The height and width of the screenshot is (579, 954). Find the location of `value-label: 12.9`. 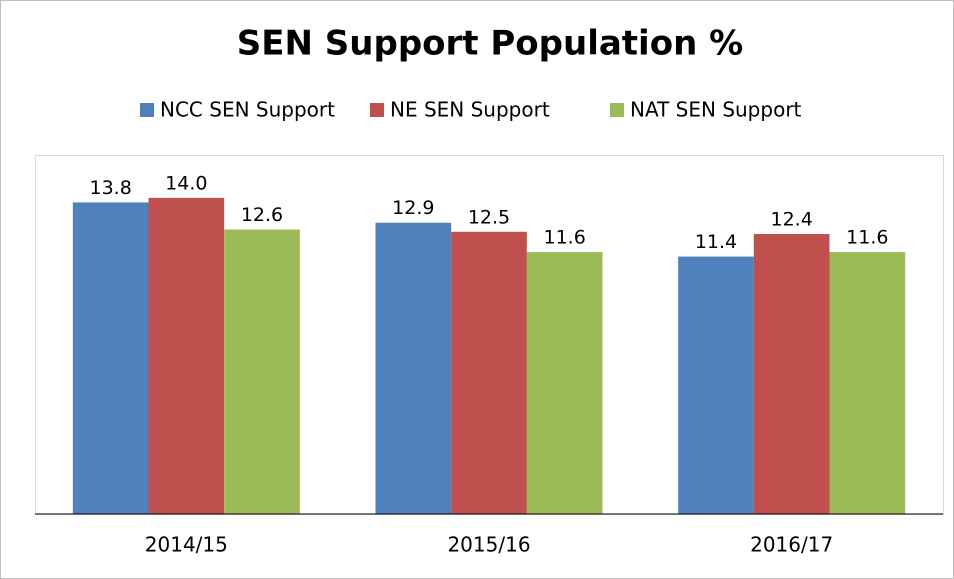

value-label: 12.9 is located at coordinates (413, 208).